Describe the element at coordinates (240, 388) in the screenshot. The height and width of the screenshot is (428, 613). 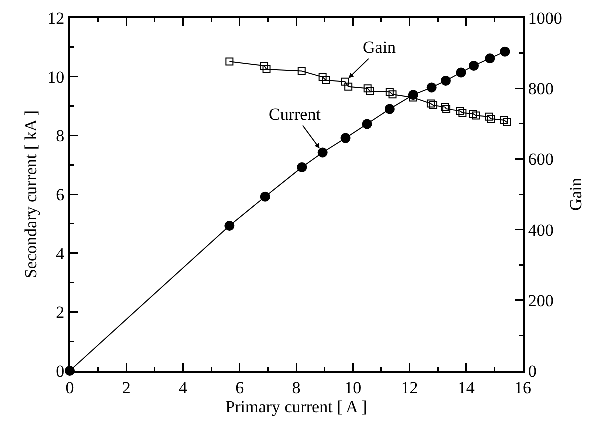
I see `x-tick-label: 6` at that location.